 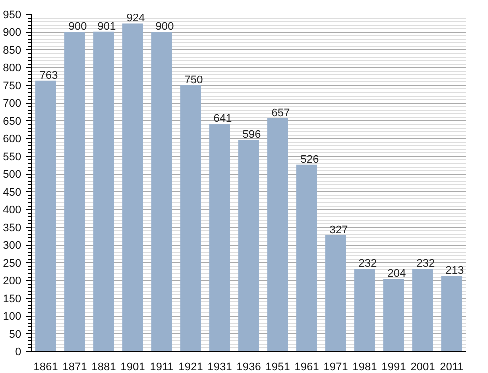 I want to click on y-tick-label: 100, so click(x=12, y=317).